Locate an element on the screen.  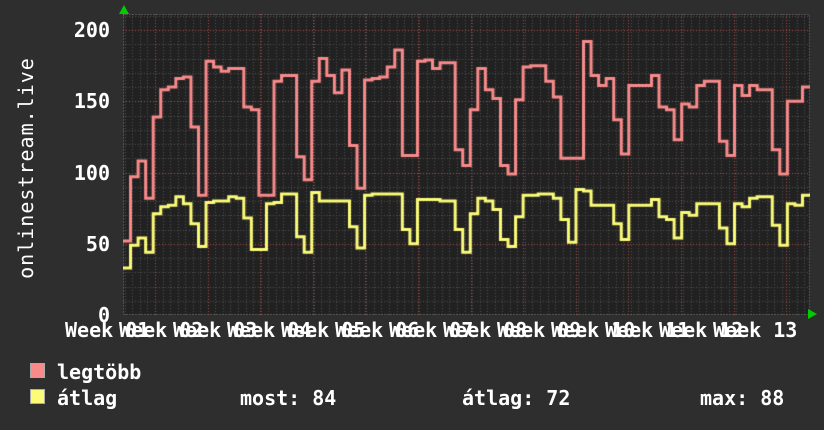
x-tick-label: Week 04 is located at coordinates (269, 330).